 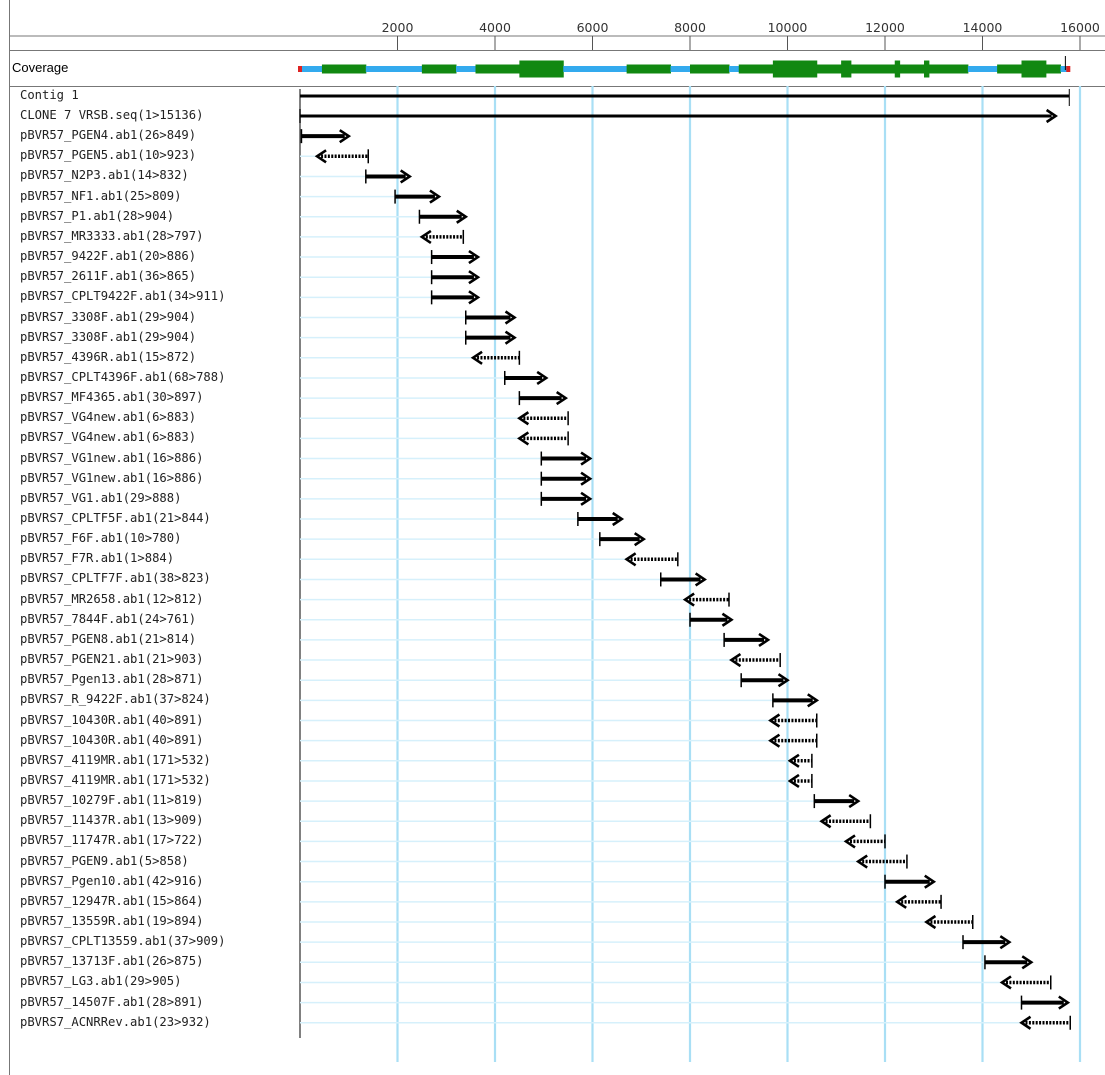 I want to click on ruler-tick-label: 12000, so click(x=885, y=27).